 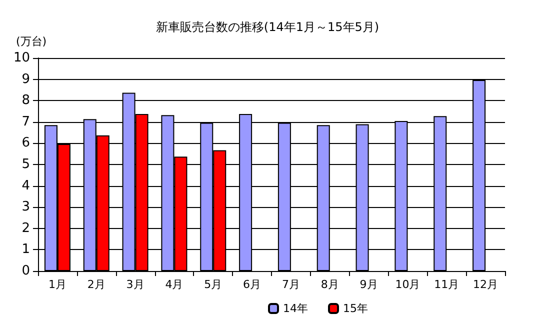 I want to click on y-tick-label: 9, so click(x=26, y=79).